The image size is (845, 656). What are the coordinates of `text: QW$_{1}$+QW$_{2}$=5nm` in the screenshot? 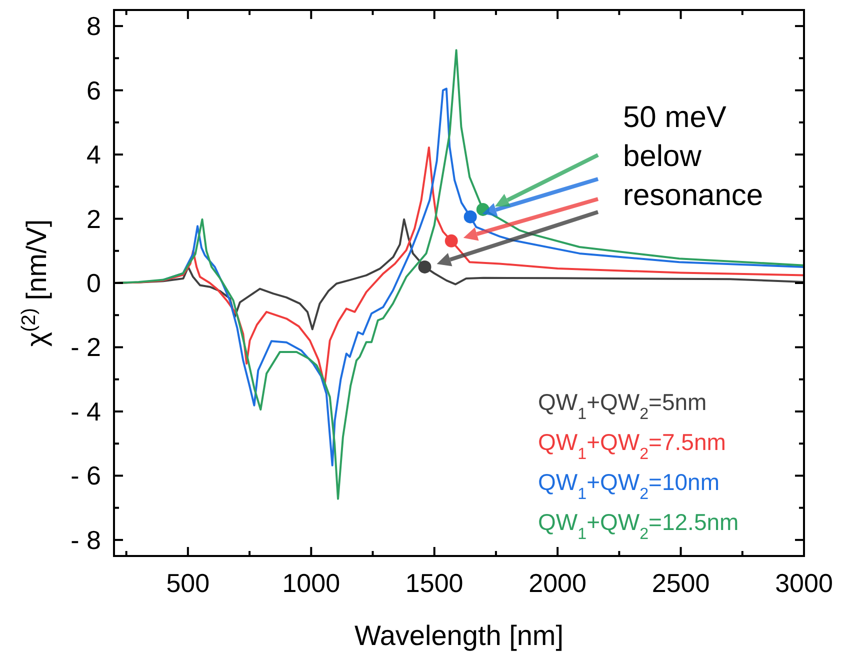 It's located at (622, 406).